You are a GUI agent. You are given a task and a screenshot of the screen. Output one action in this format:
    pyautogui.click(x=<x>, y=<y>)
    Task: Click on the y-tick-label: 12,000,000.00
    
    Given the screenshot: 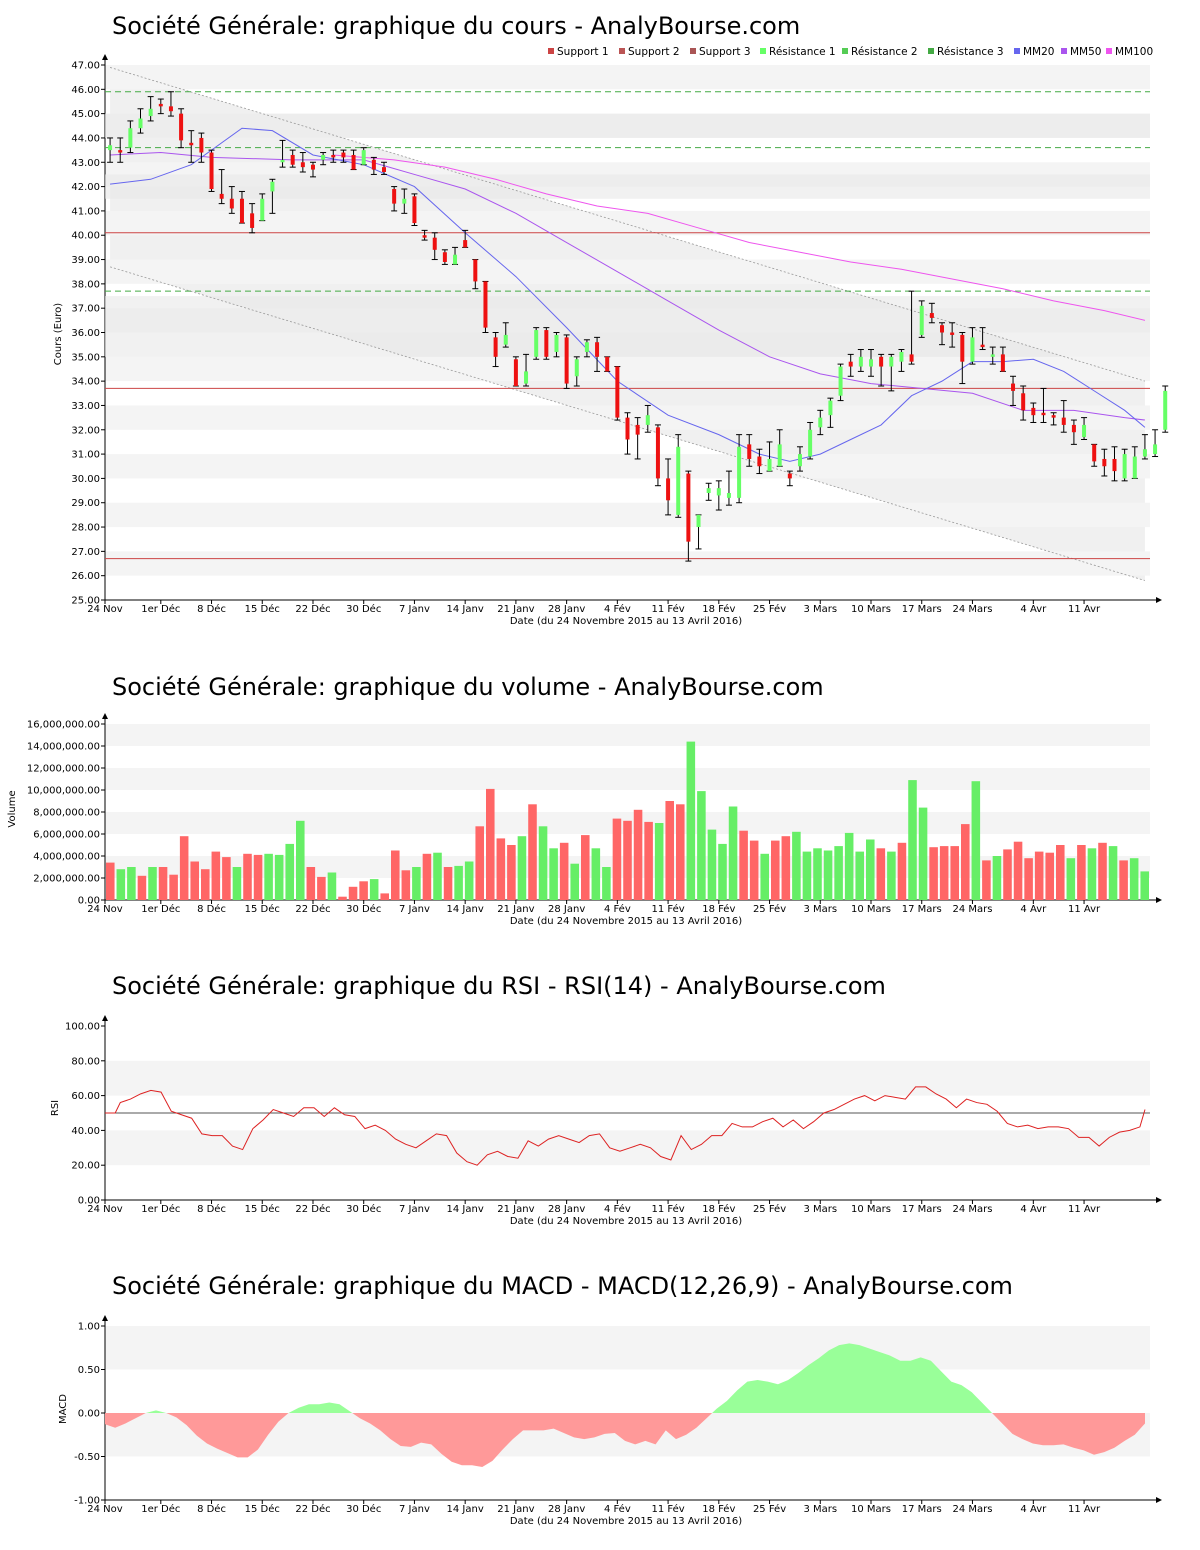 What is the action you would take?
    pyautogui.click(x=63, y=769)
    